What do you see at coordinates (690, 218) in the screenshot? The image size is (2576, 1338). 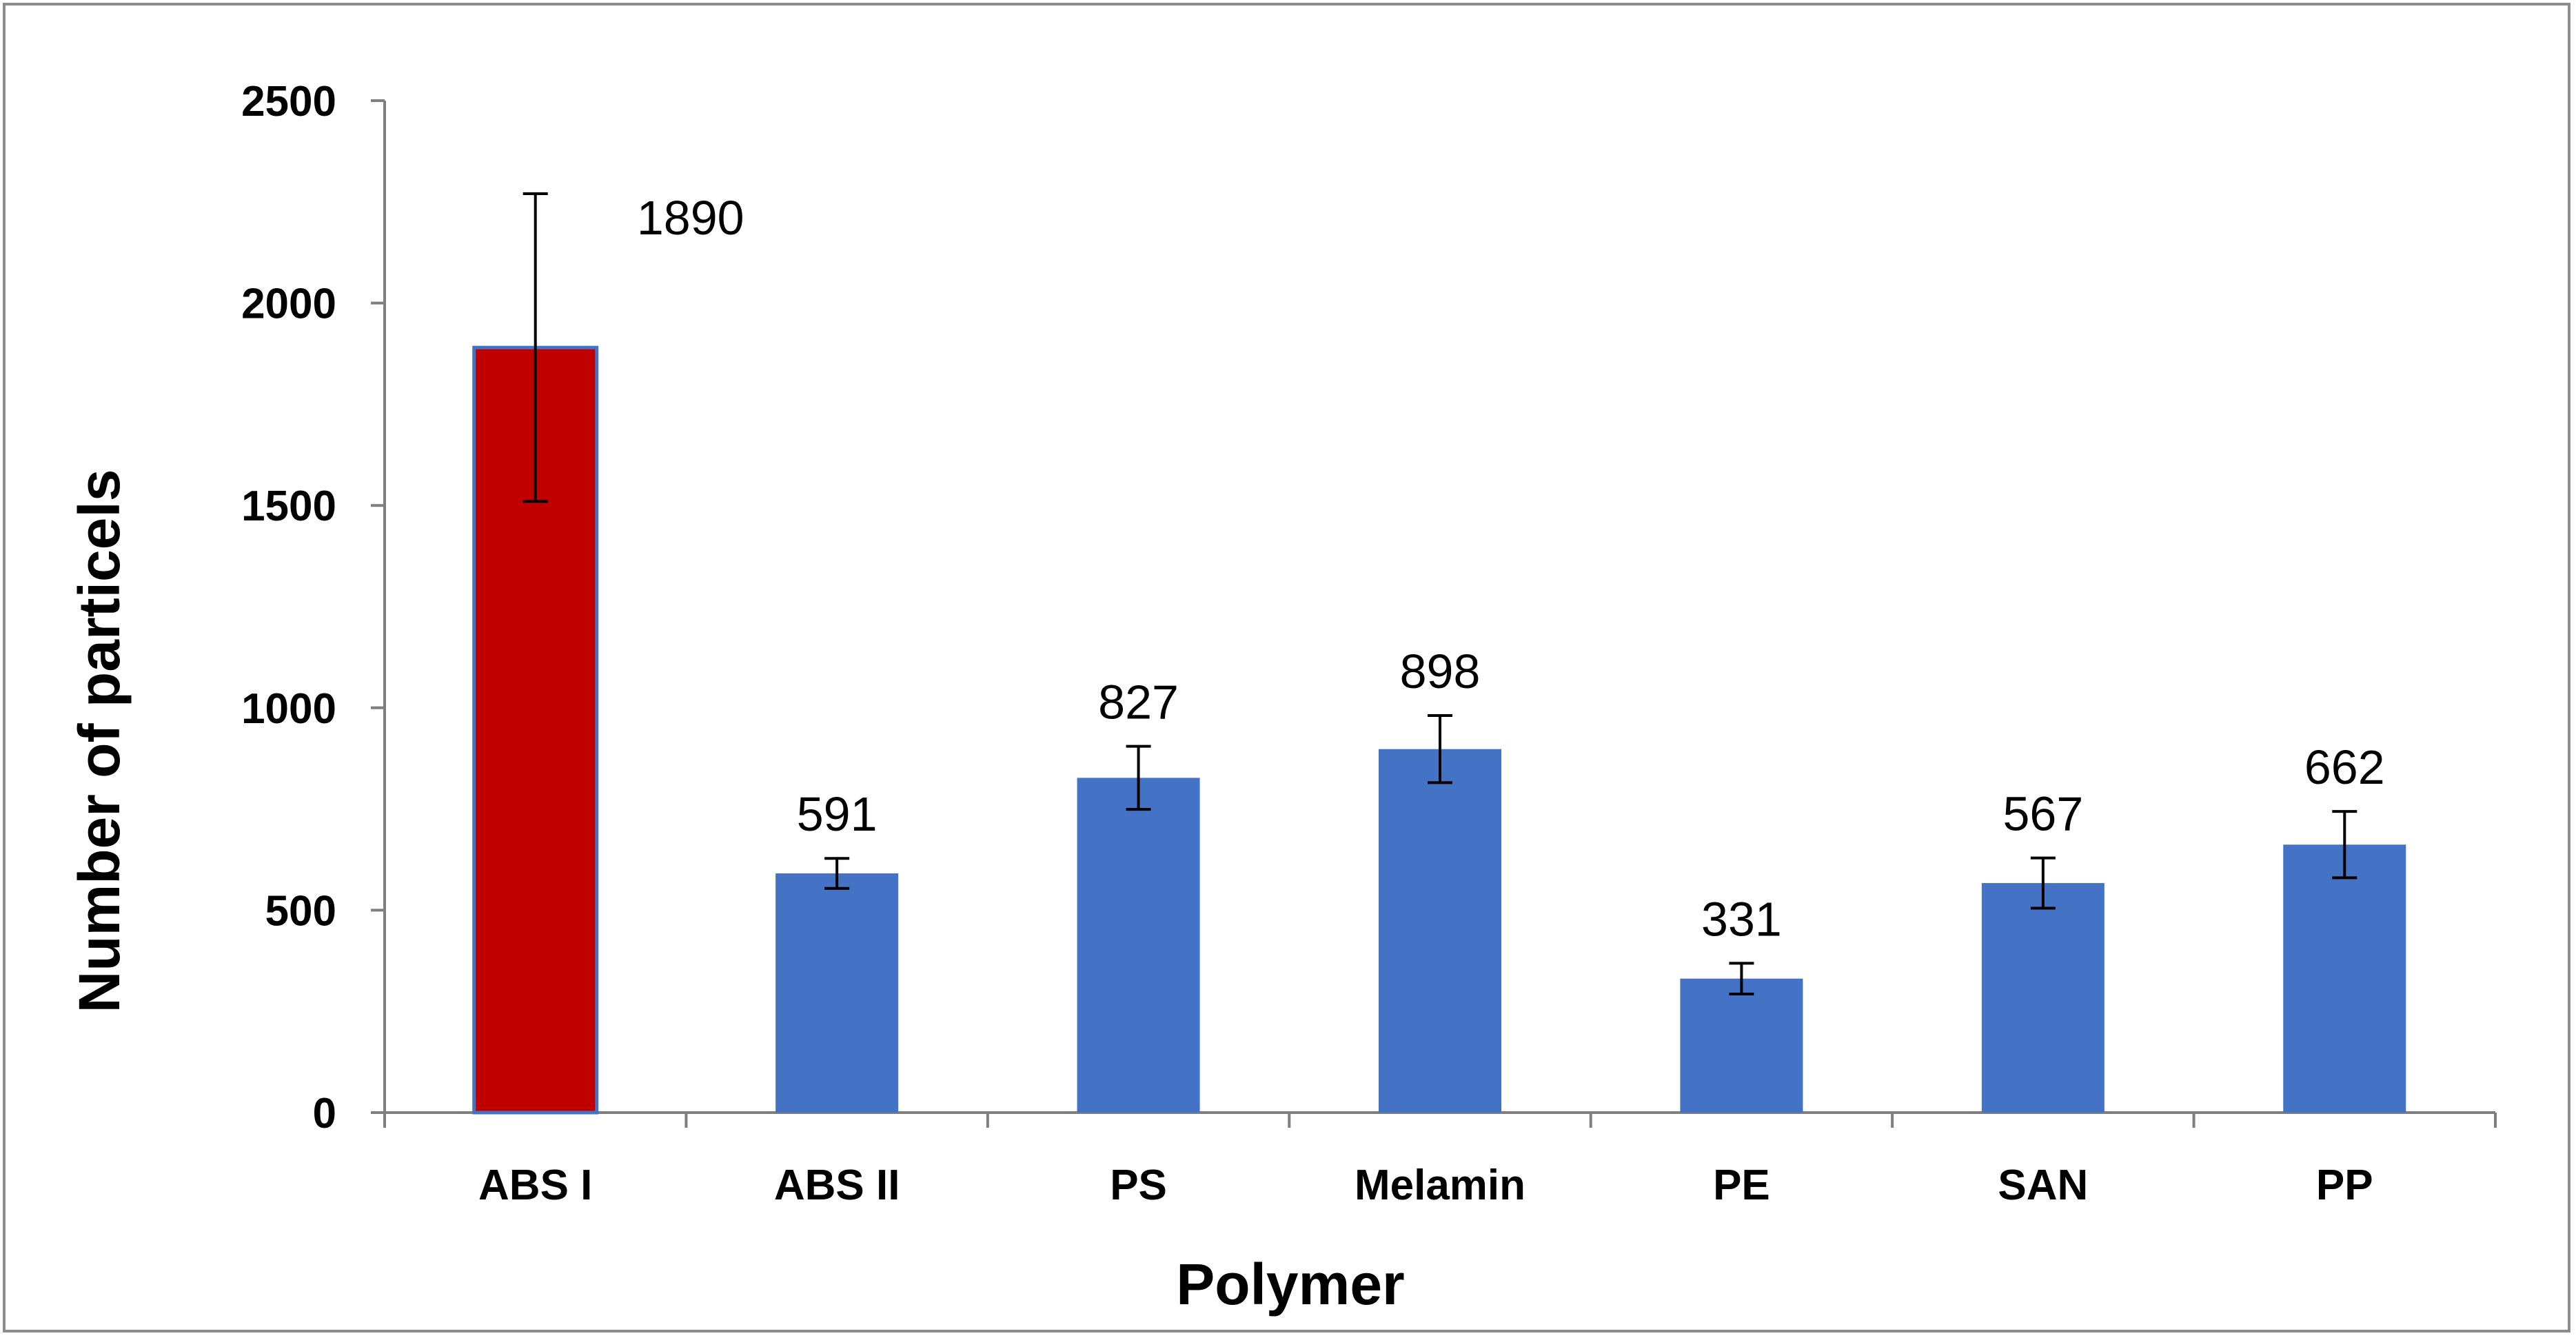 I see `data-label: 1890` at bounding box center [690, 218].